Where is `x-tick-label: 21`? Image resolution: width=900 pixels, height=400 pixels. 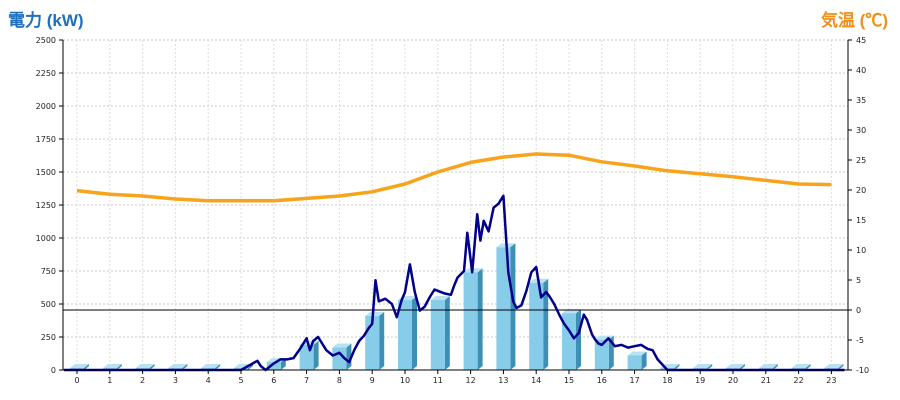
x-tick-label: 21 is located at coordinates (766, 380).